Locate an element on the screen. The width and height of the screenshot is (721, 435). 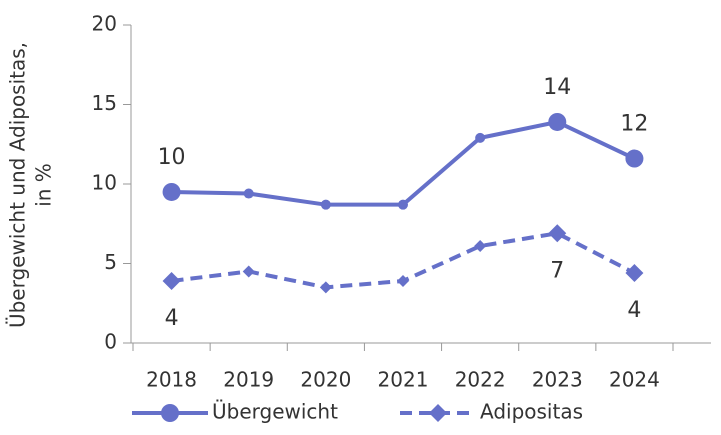
data-label: 14 is located at coordinates (557, 87).